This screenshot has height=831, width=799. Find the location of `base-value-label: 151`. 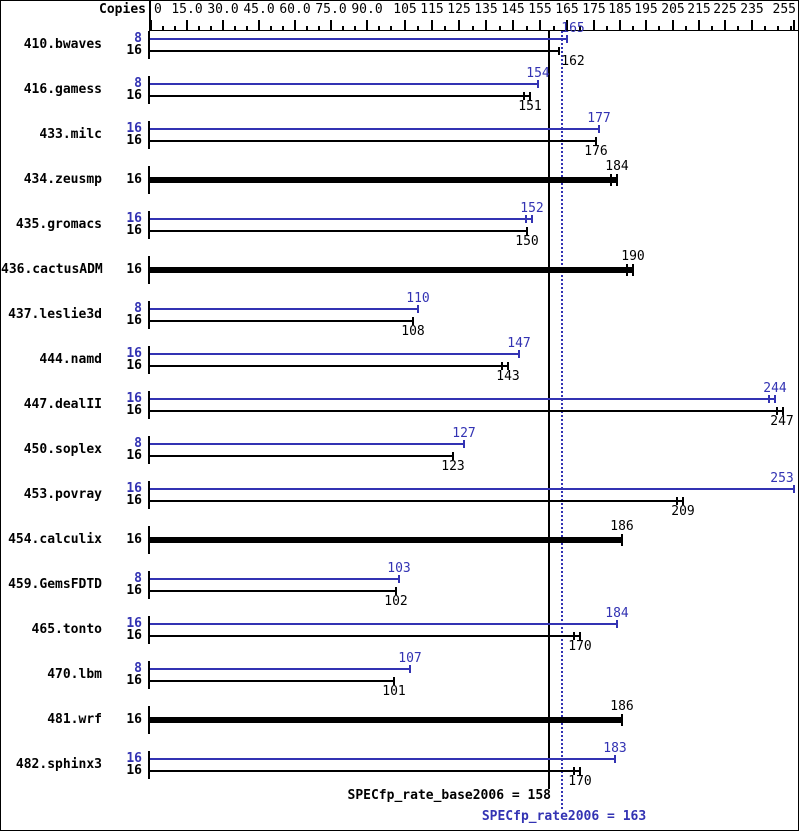

base-value-label: 151 is located at coordinates (530, 106).